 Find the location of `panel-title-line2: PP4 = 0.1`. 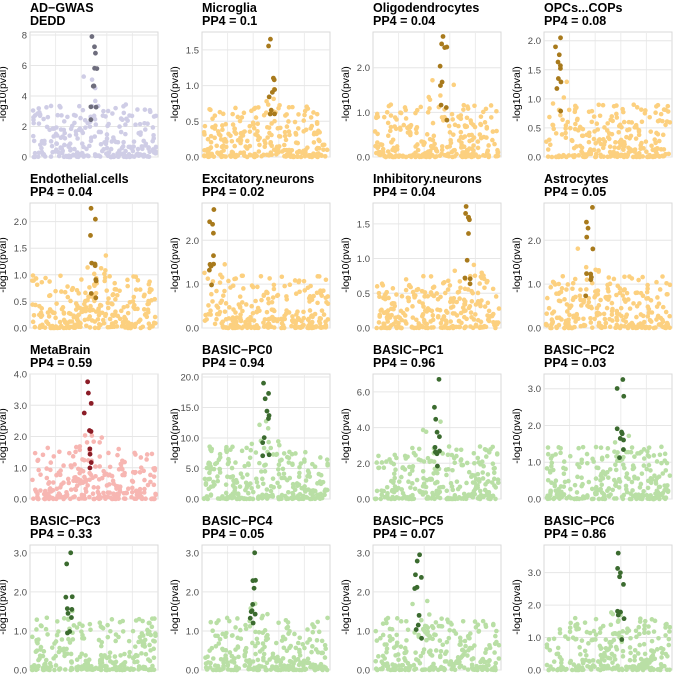

panel-title-line2: PP4 = 0.1 is located at coordinates (230, 21).